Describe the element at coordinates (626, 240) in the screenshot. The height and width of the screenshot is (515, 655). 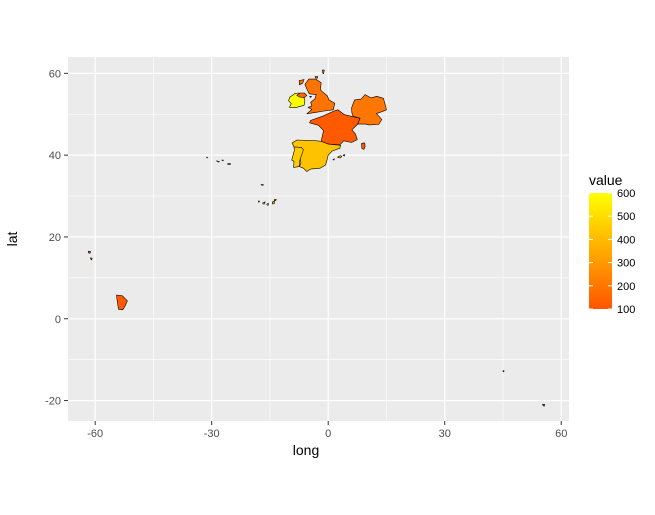
I see `legend-label: 400` at that location.